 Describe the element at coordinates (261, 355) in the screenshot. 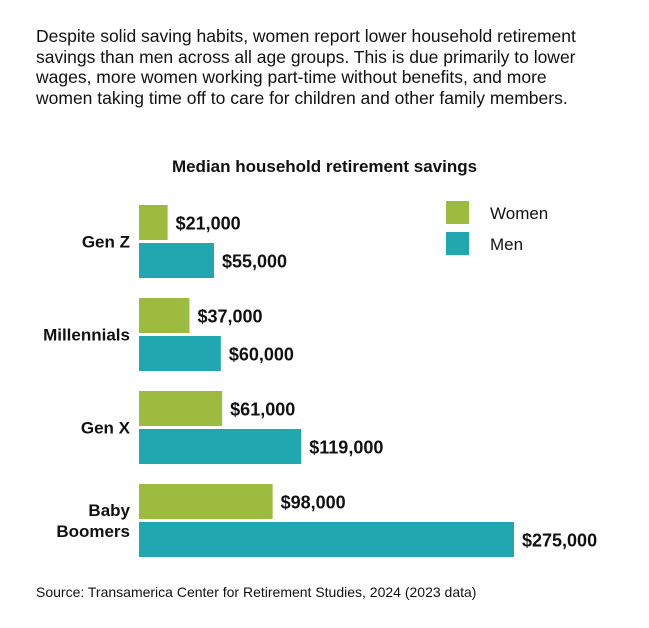

I see `data-label: $60,000` at that location.